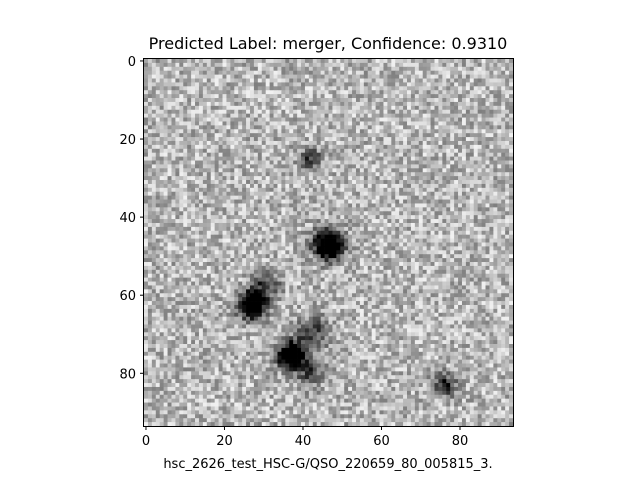 Image resolution: width=640 pixels, height=480 pixels. What do you see at coordinates (127, 374) in the screenshot?
I see `y-tick-label: 80` at bounding box center [127, 374].